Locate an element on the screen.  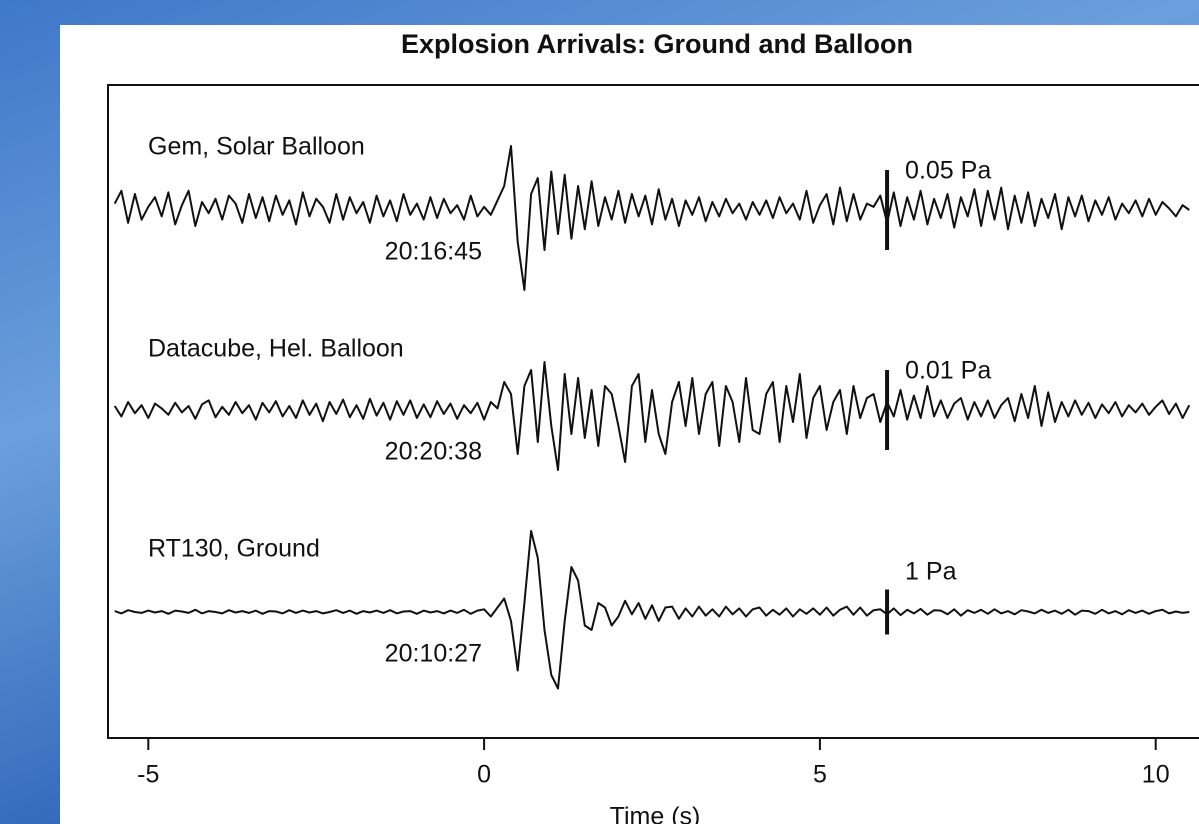
start-time: 20:16:45 is located at coordinates (433, 252).